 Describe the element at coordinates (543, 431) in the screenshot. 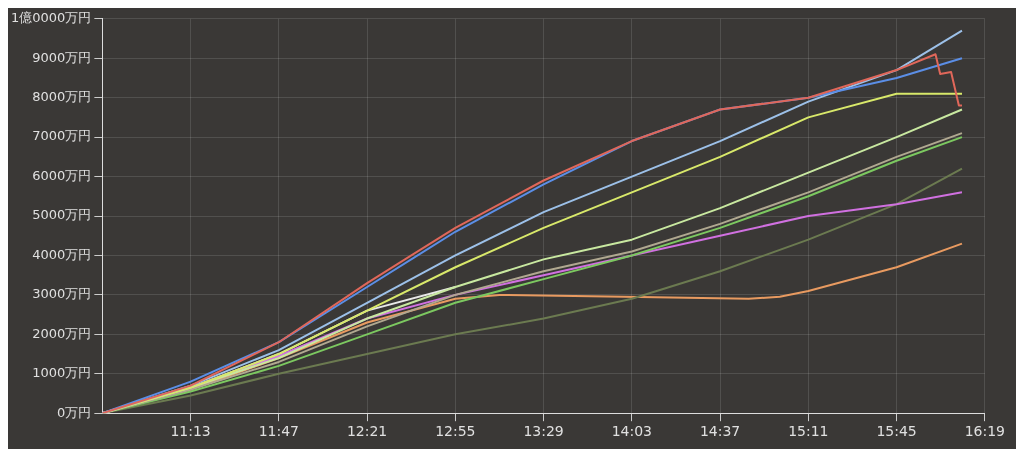

I see `x-tick-label: 13:29` at that location.